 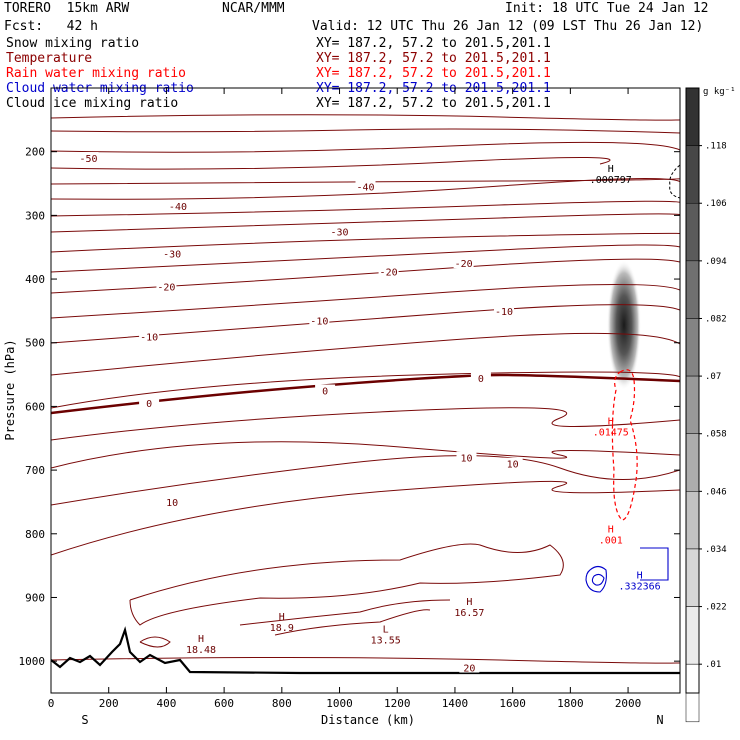 I want to click on x-tick-label: 600, so click(x=224, y=703).